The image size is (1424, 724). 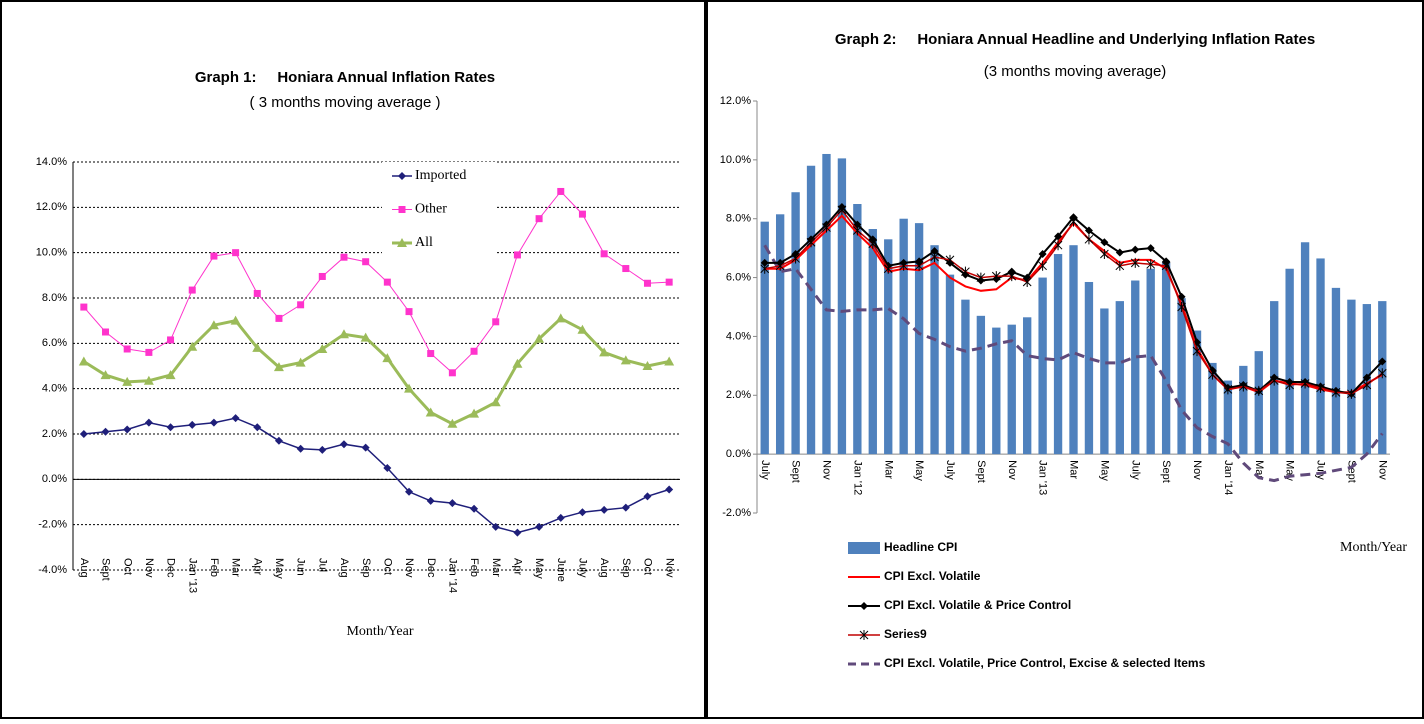 What do you see at coordinates (322, 565) in the screenshot?
I see `x-tick-label: Jul` at bounding box center [322, 565].